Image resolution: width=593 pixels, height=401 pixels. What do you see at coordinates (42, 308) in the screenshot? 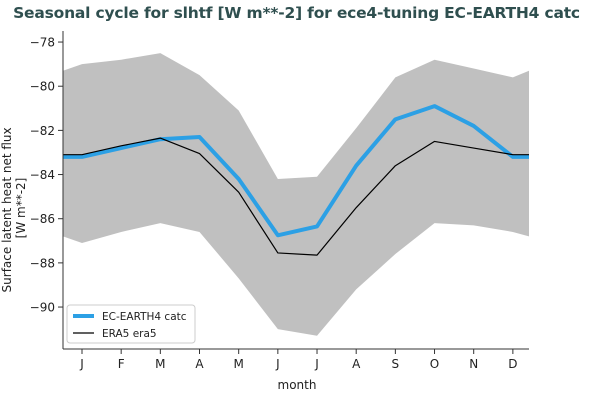
I see `y-tick-label: −90` at bounding box center [42, 308].